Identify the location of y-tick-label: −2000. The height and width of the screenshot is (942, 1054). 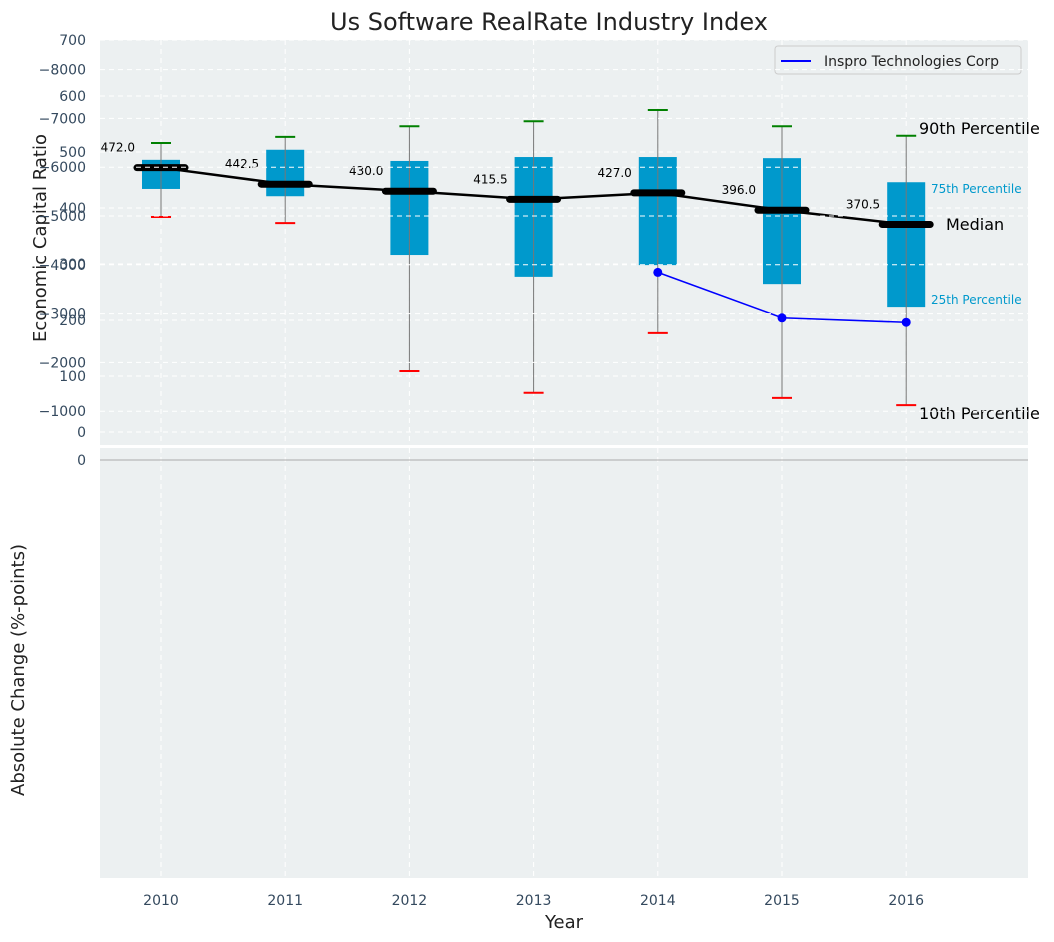
(62, 363).